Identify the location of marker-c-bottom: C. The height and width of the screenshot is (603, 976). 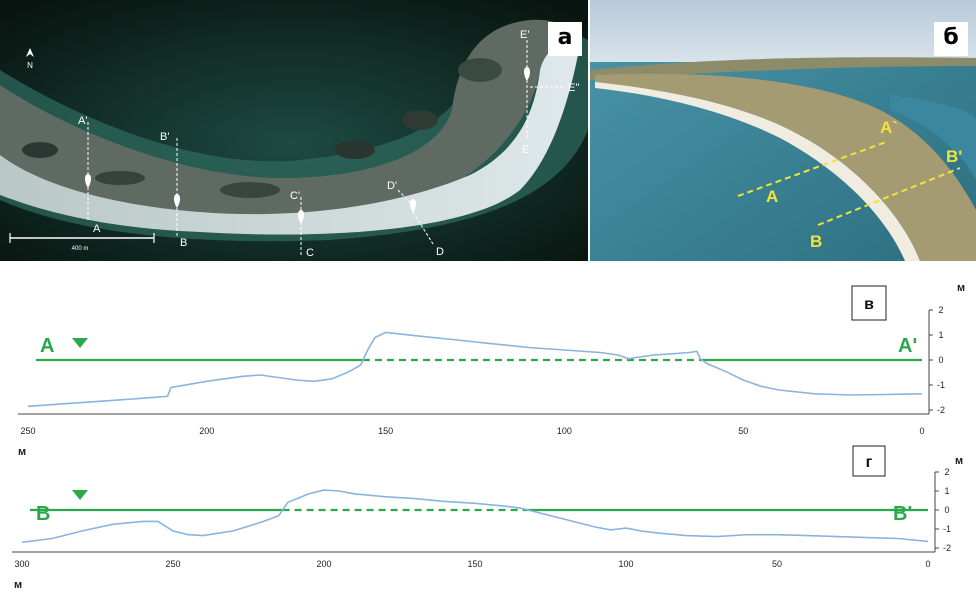
(310, 253).